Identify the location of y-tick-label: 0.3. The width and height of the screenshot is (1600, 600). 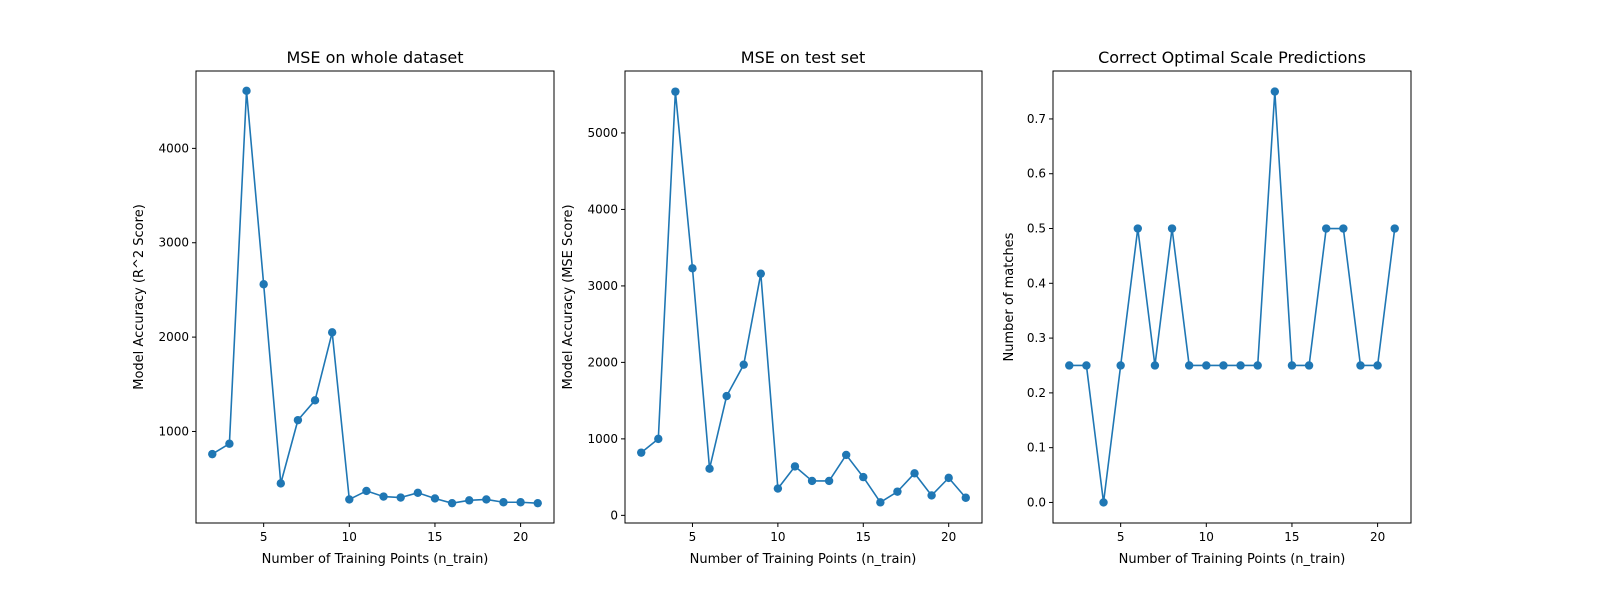
(1036, 338).